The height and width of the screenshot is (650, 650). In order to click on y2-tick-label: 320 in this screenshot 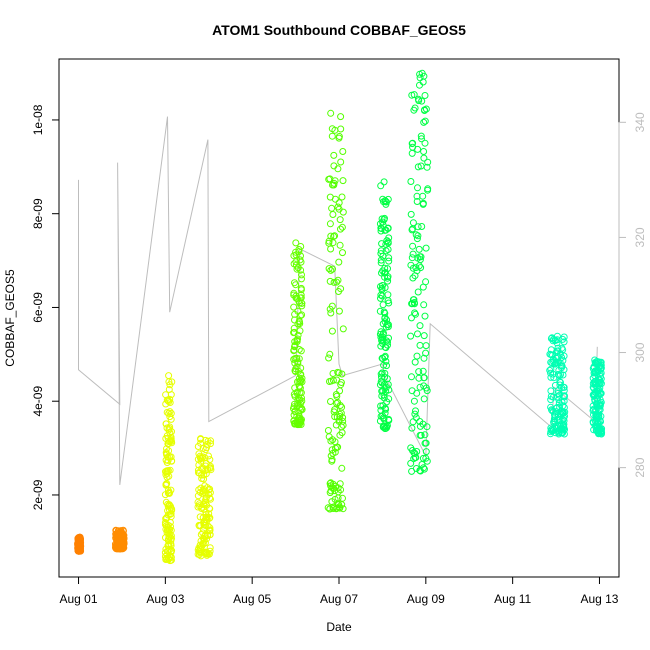, I will do `click(640, 237)`.